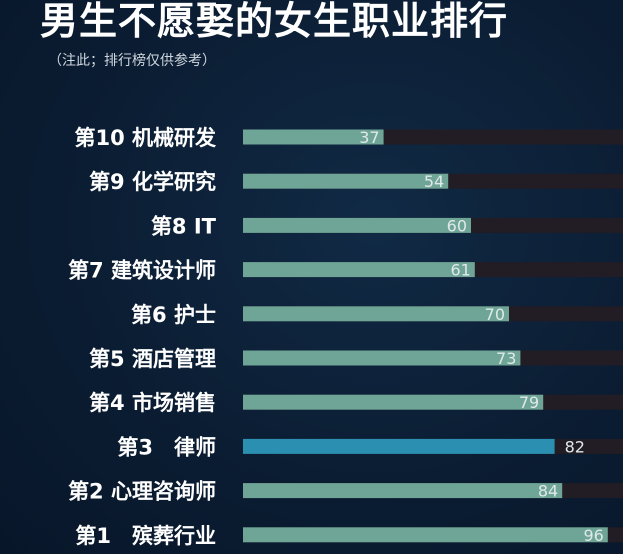 The width and height of the screenshot is (623, 554). I want to click on value-label: 73, so click(506, 358).